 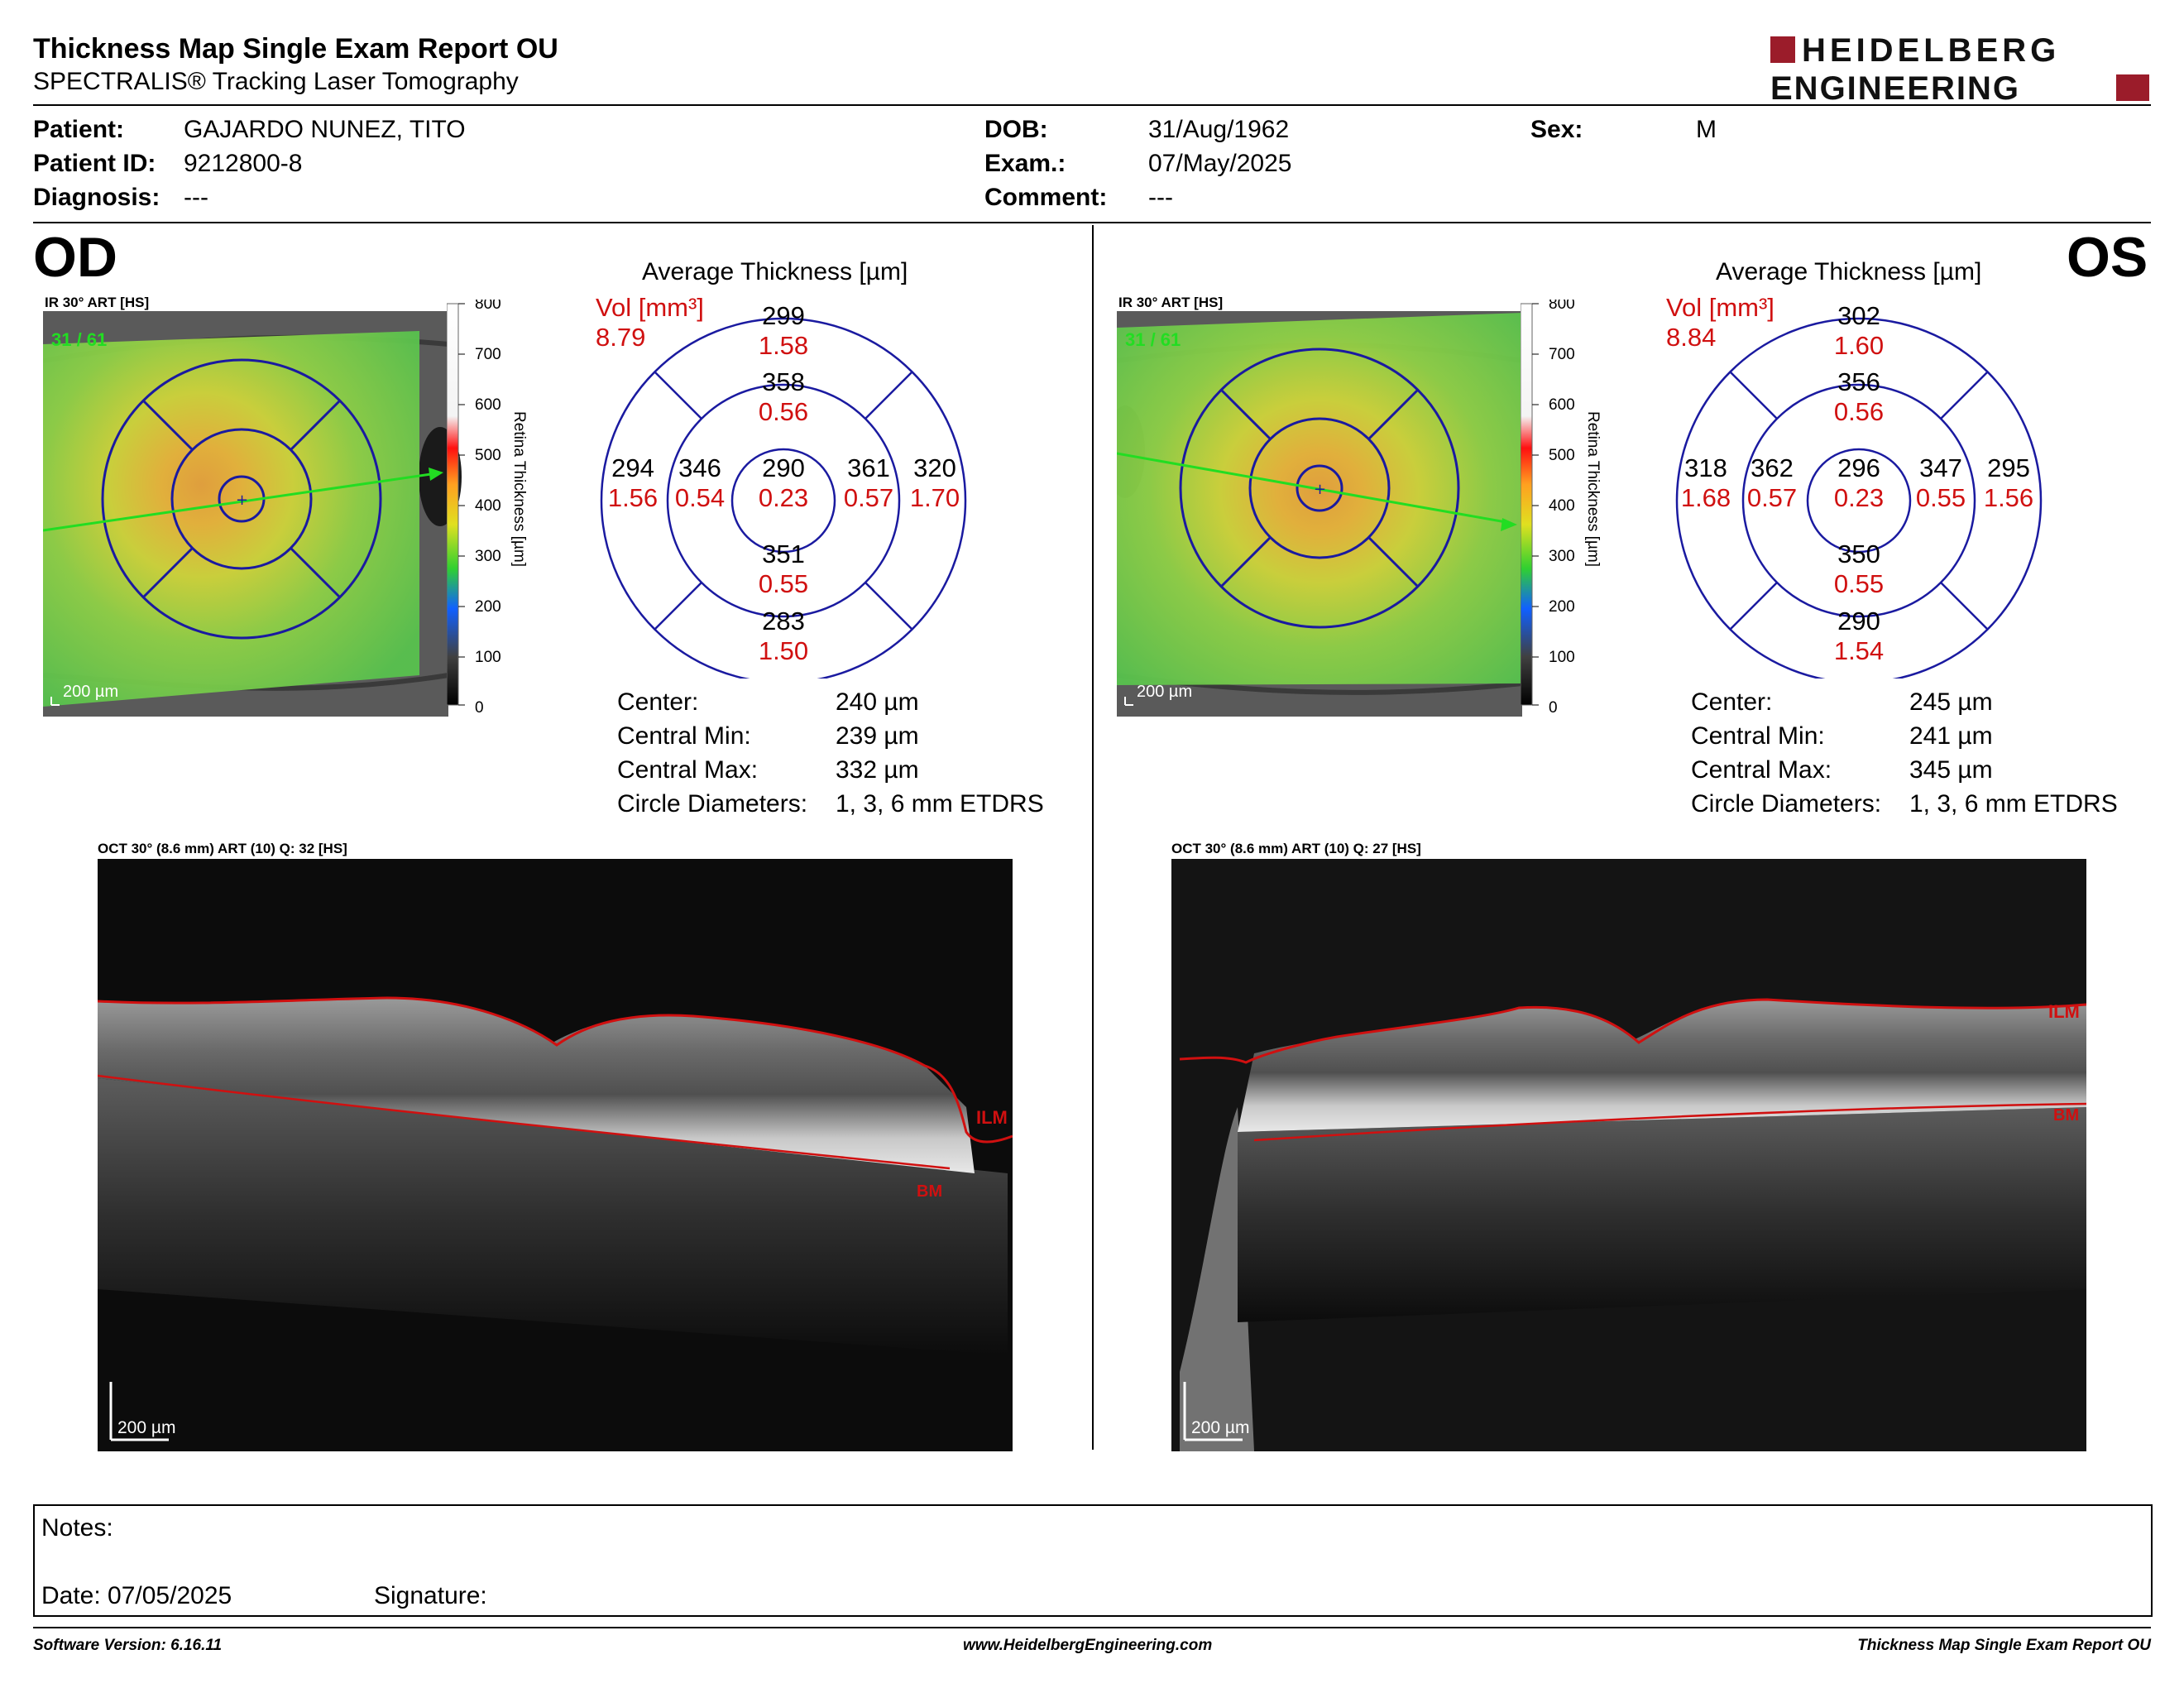 I want to click on od-inner-bottom-volume: 0.55, so click(x=783, y=583).